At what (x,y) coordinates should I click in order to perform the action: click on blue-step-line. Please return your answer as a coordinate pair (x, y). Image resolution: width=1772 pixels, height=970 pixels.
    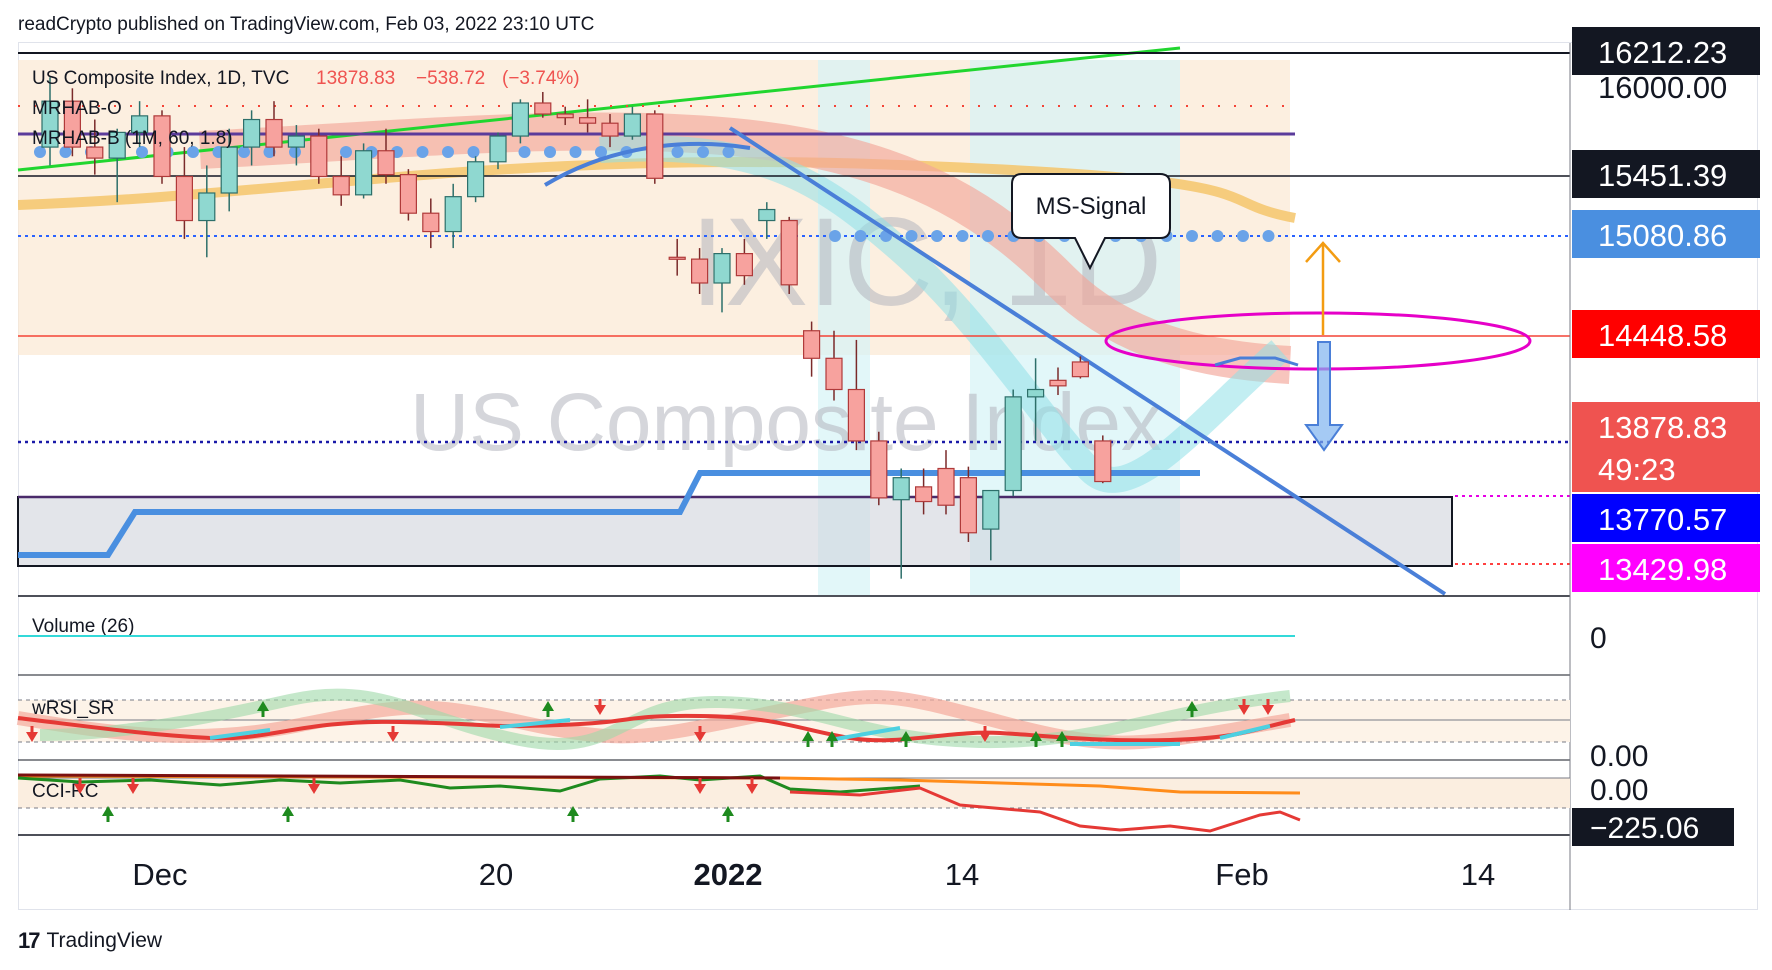
    Looking at the image, I should click on (609, 514).